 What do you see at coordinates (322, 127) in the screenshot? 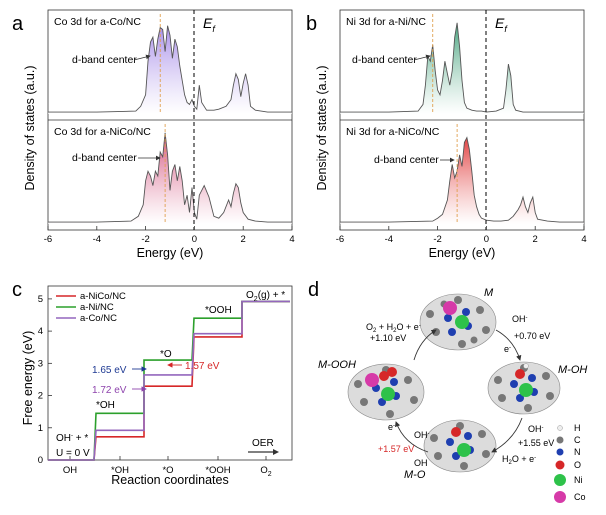
I see `panel-b-ylabel: Density of states (a.u.)` at bounding box center [322, 127].